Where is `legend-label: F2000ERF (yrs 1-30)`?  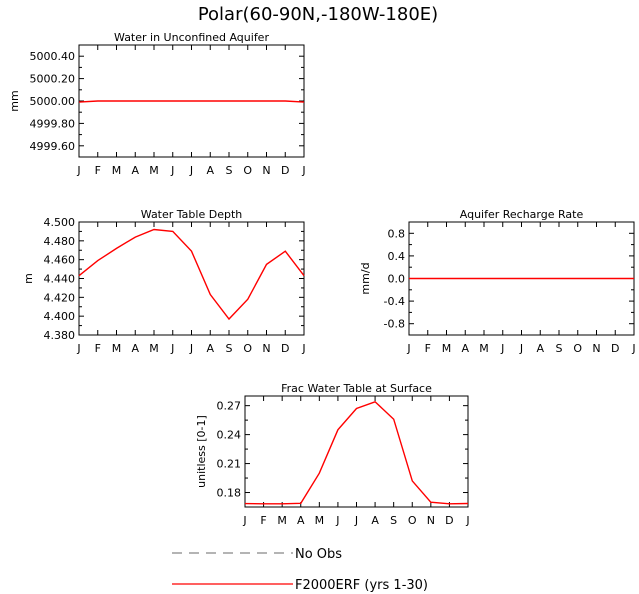
legend-label: F2000ERF (yrs 1-30) is located at coordinates (361, 585).